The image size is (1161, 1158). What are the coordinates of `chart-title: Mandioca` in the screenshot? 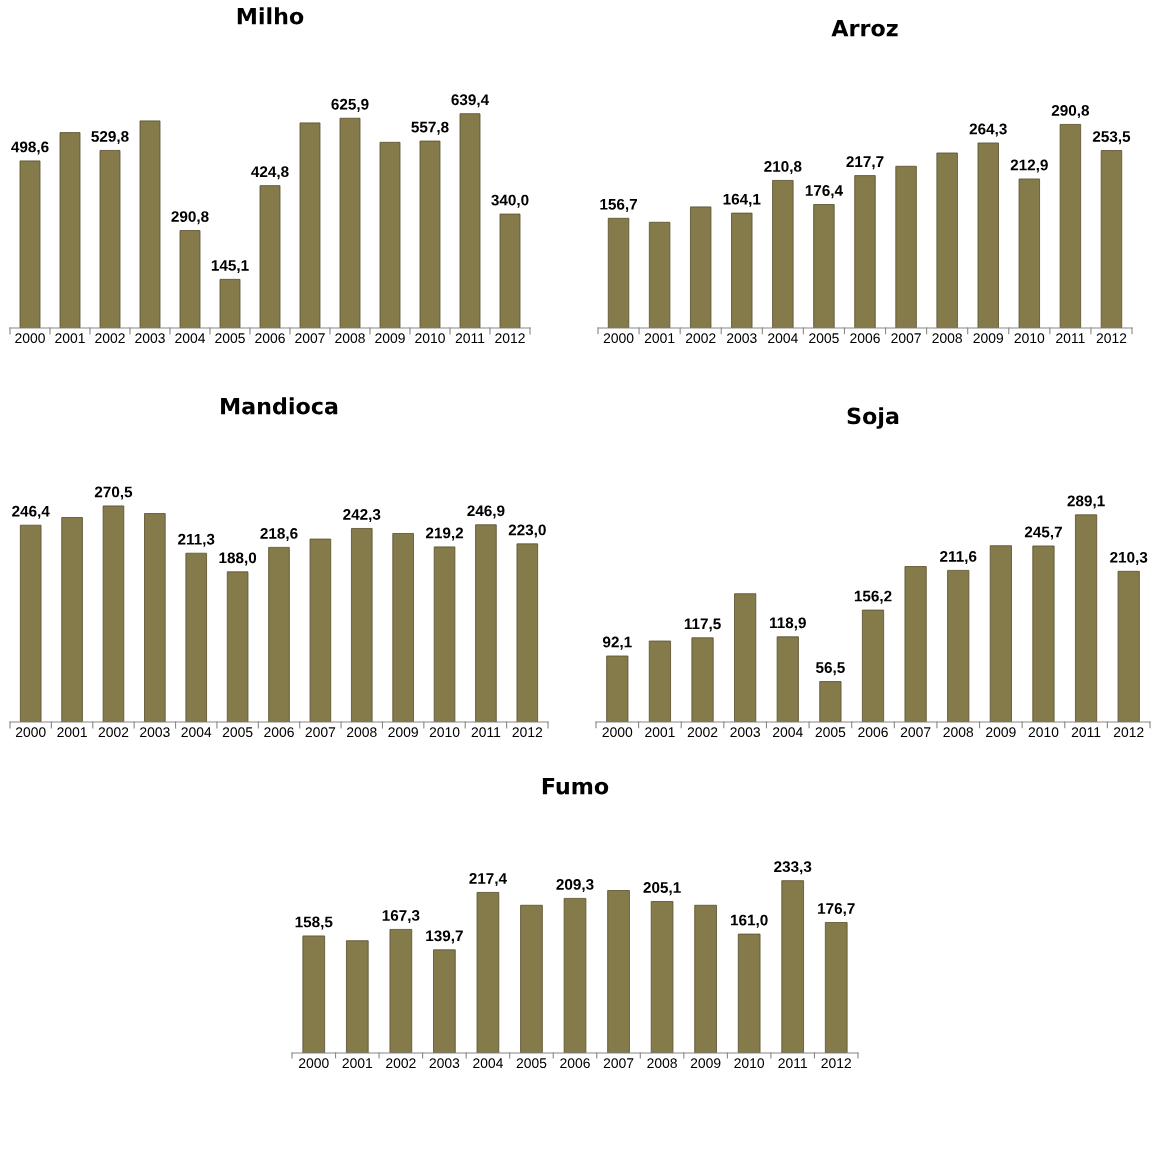 It's located at (279, 406).